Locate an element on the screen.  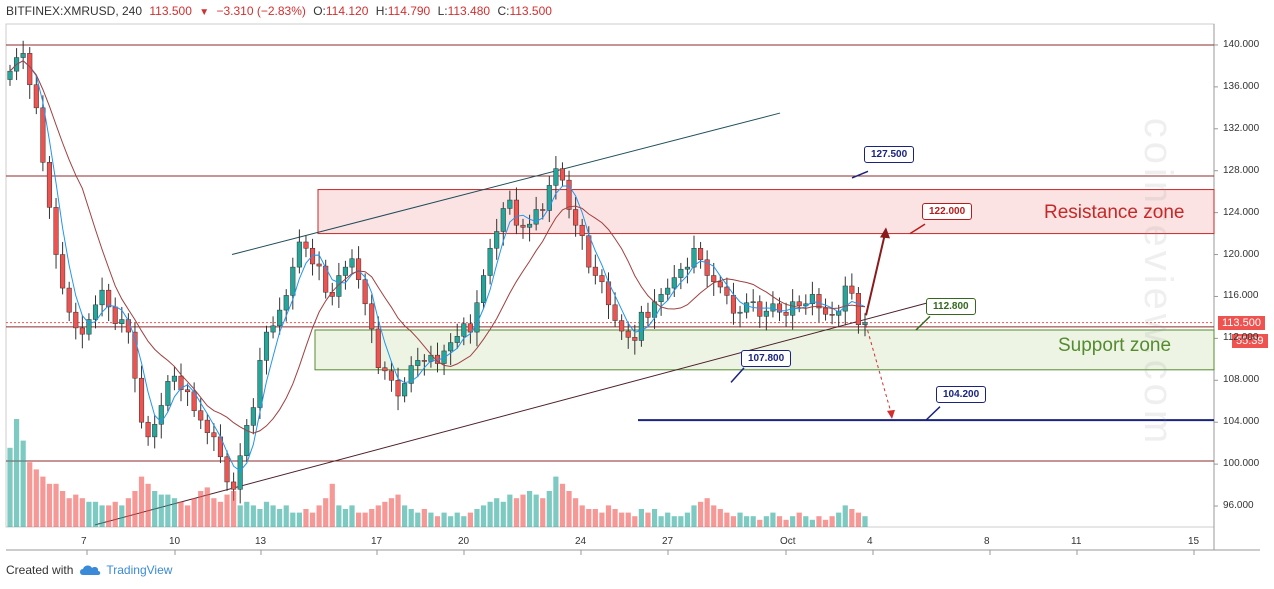
open-value: 114.120 is located at coordinates (347, 11).